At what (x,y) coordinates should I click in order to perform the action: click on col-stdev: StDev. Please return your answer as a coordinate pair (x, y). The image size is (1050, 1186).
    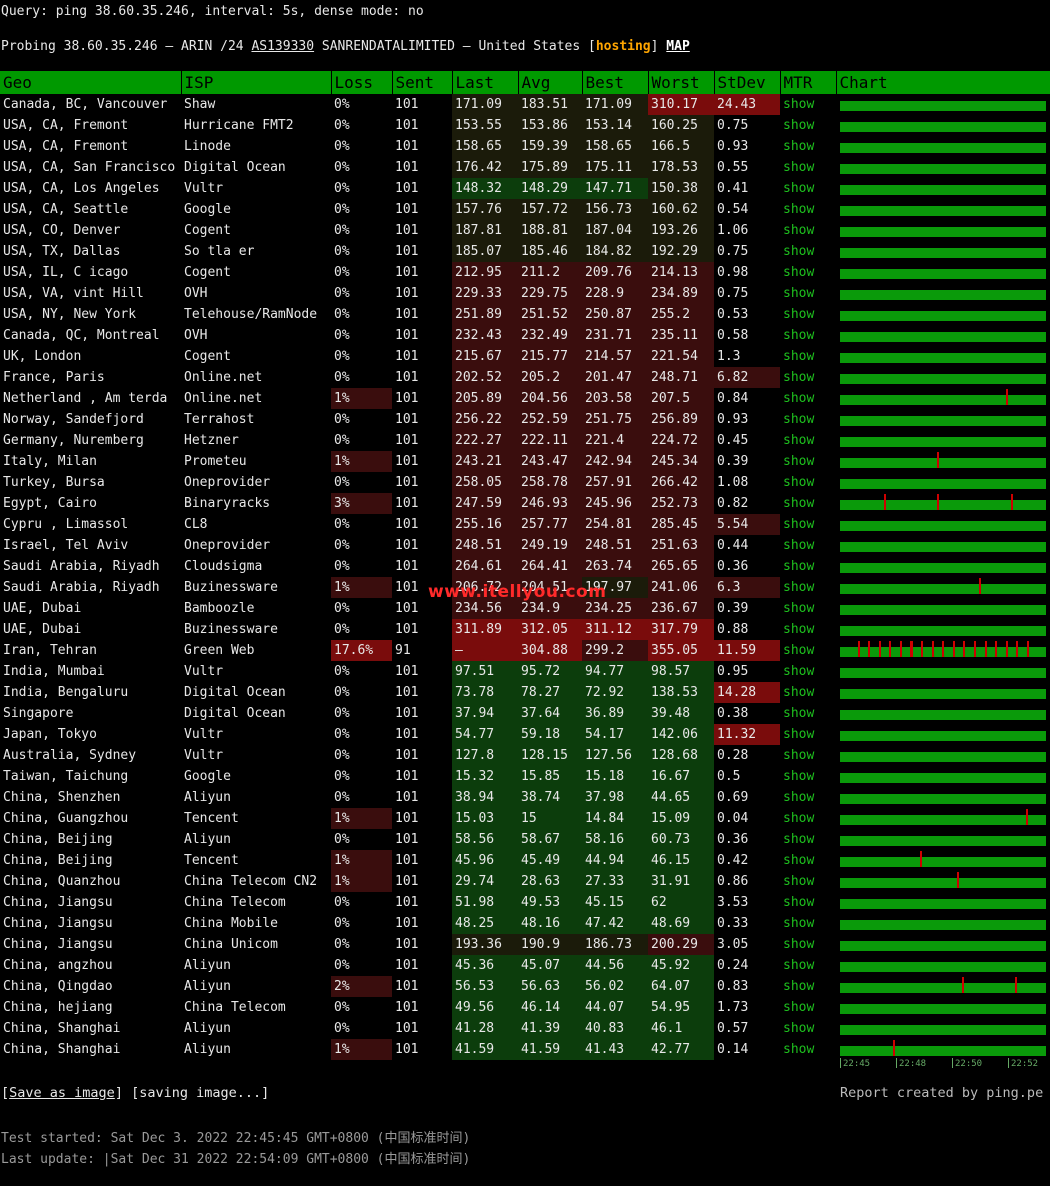
    Looking at the image, I should click on (746, 82).